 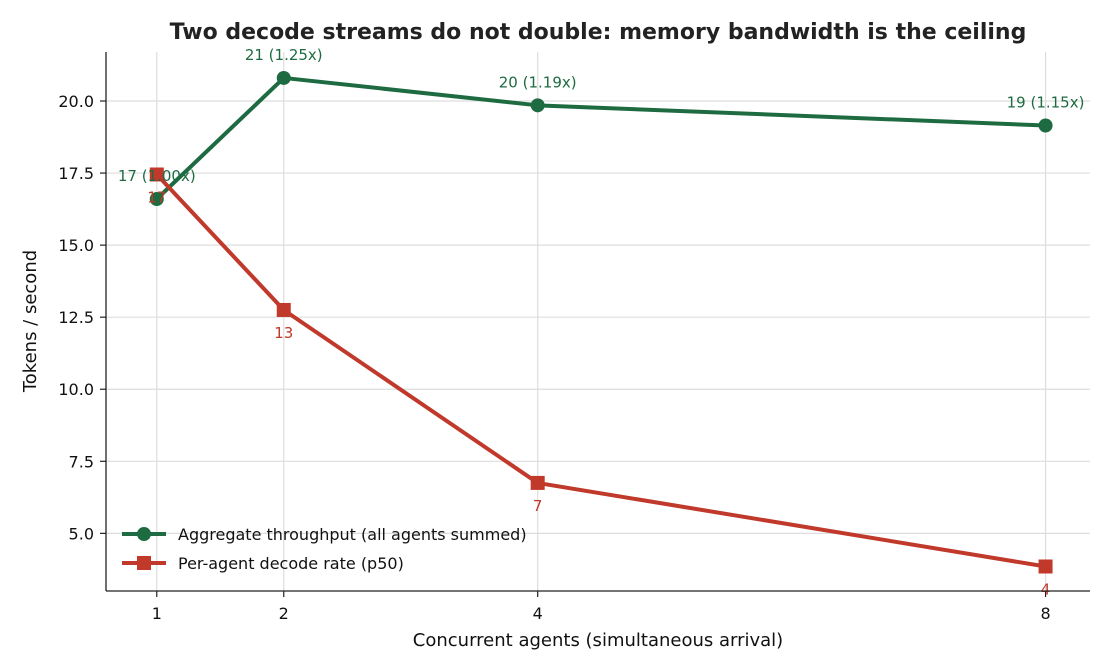 What do you see at coordinates (538, 613) in the screenshot?
I see `x-tick-label: 4` at bounding box center [538, 613].